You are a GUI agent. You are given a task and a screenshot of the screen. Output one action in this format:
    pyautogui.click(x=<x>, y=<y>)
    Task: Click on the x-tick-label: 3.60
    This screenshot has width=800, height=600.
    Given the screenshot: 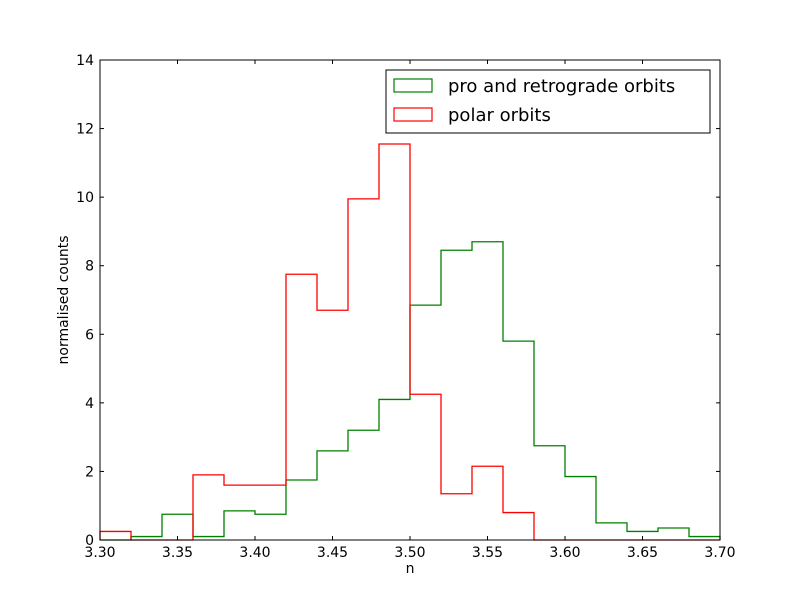 What is the action you would take?
    pyautogui.click(x=564, y=553)
    